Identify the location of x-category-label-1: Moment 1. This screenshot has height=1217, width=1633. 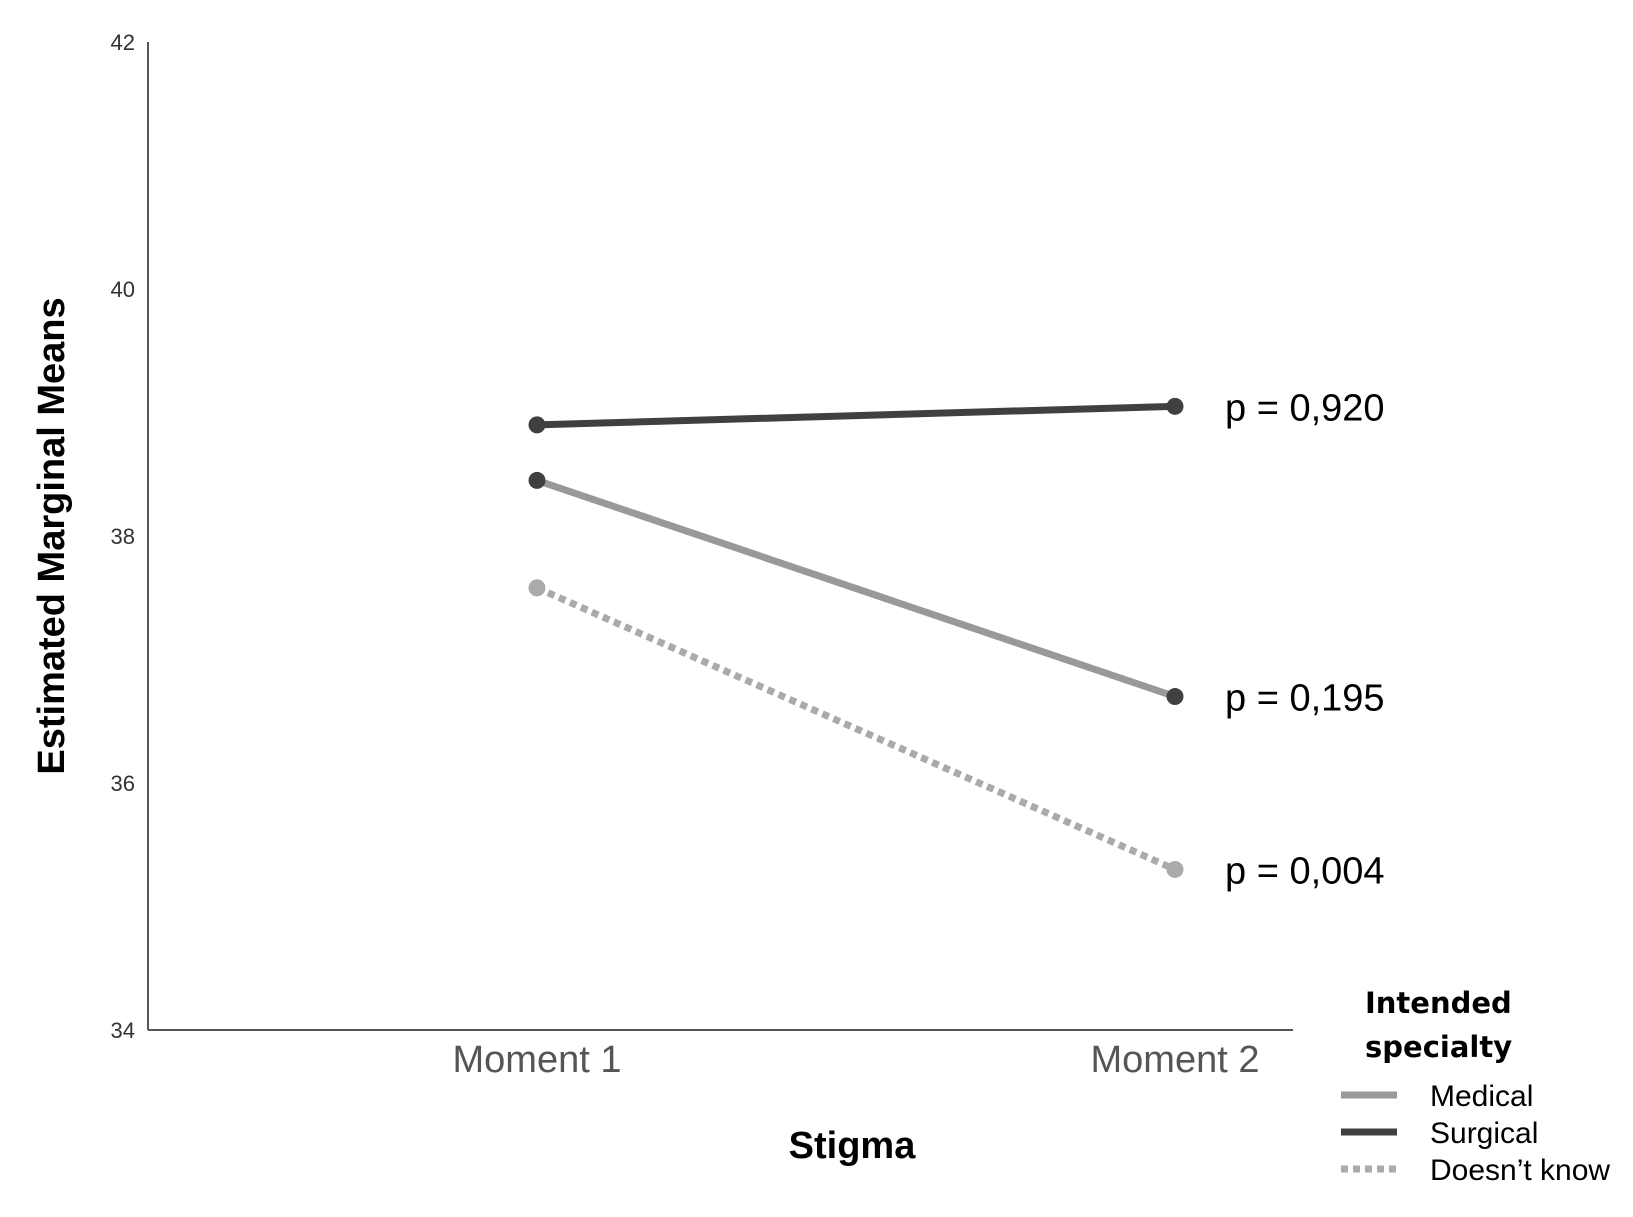
(537, 1060).